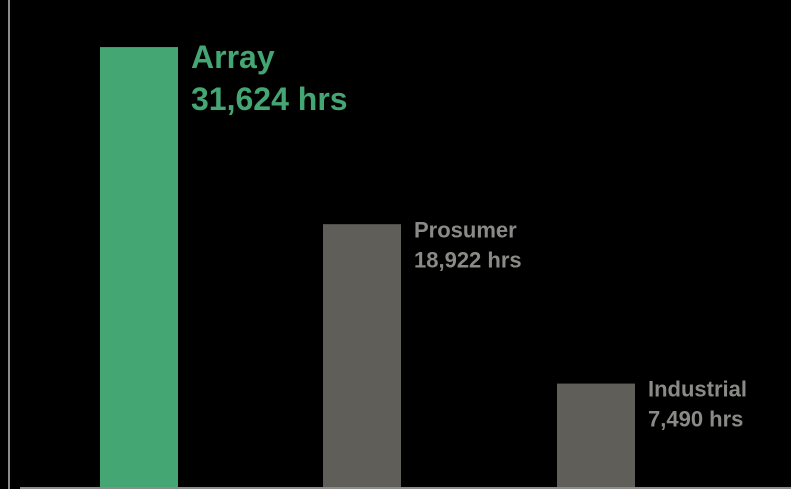  I want to click on value-label-array: 31,624 hrs, so click(269, 99).